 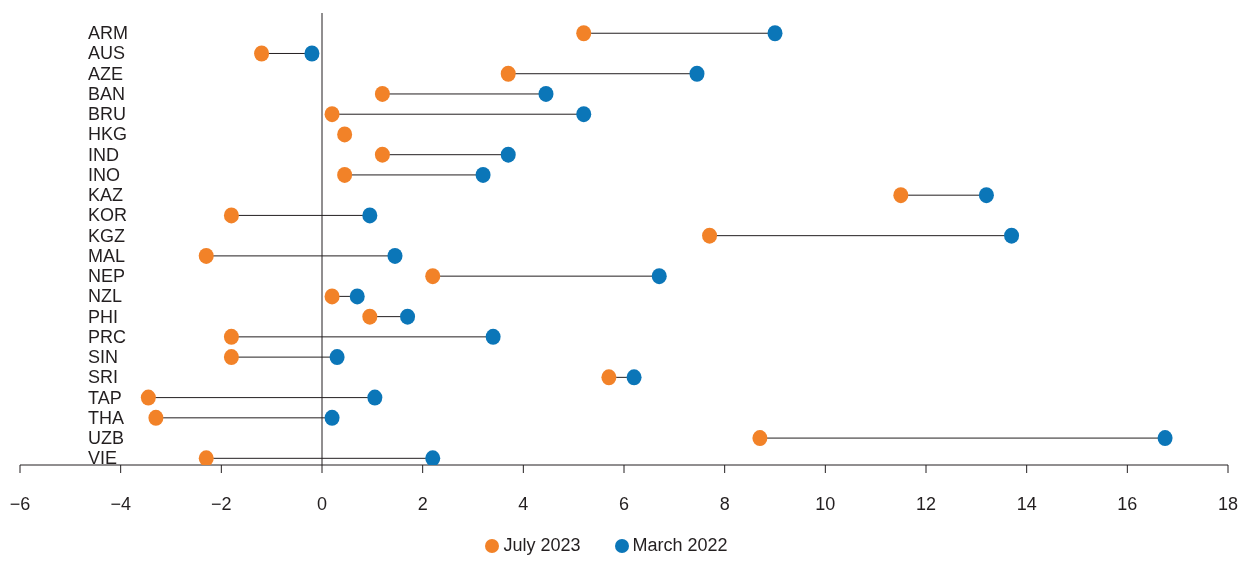 What do you see at coordinates (103, 458) in the screenshot?
I see `y-tick-label: VIE` at bounding box center [103, 458].